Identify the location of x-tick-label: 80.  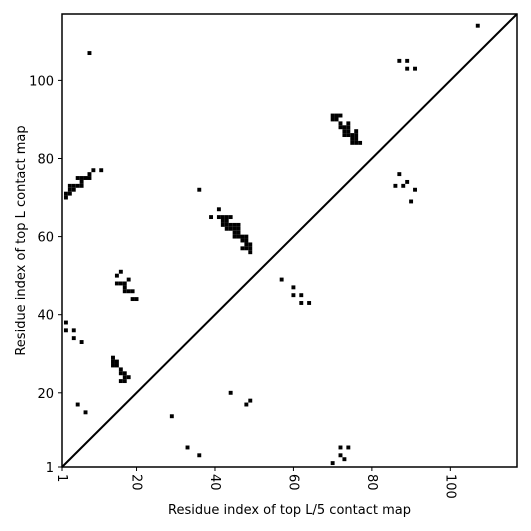
(371, 482).